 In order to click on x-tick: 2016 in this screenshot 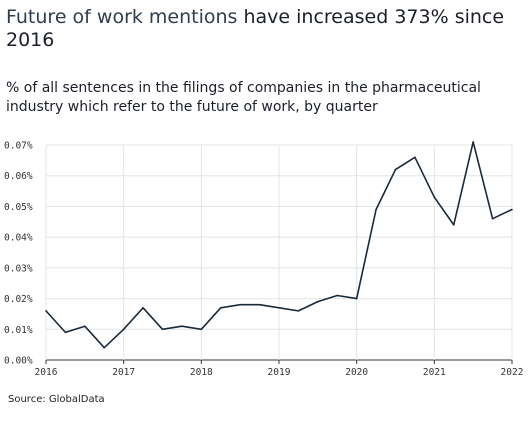, I will do `click(46, 372)`.